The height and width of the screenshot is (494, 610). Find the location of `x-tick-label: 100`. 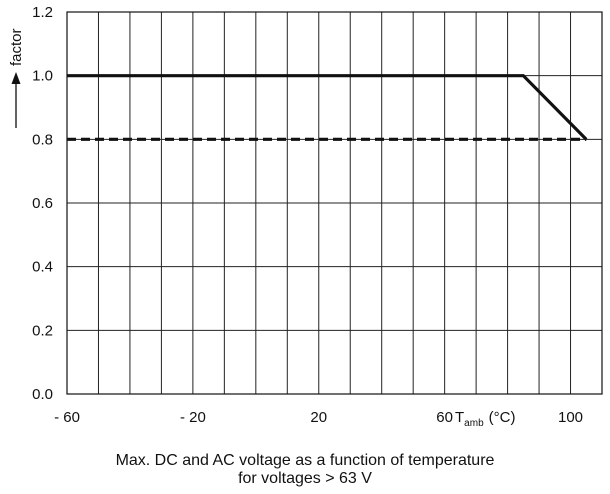

x-tick-label: 100 is located at coordinates (570, 417).